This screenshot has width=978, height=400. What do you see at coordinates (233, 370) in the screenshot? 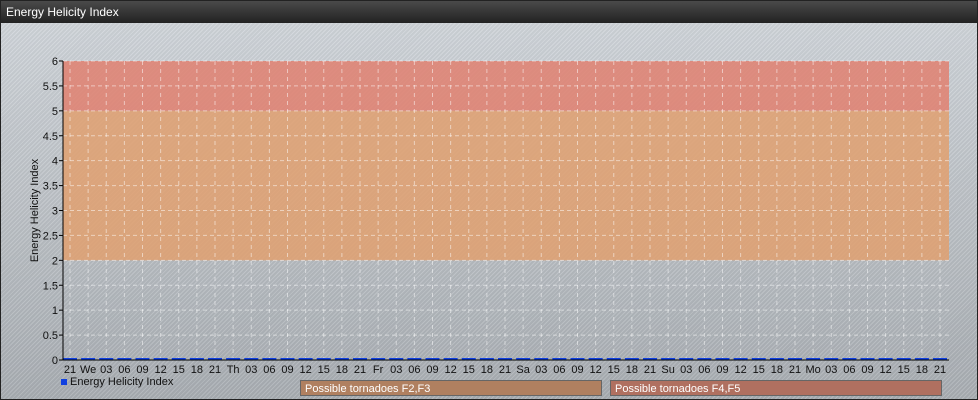
I see `x-tick-label: Th` at bounding box center [233, 370].